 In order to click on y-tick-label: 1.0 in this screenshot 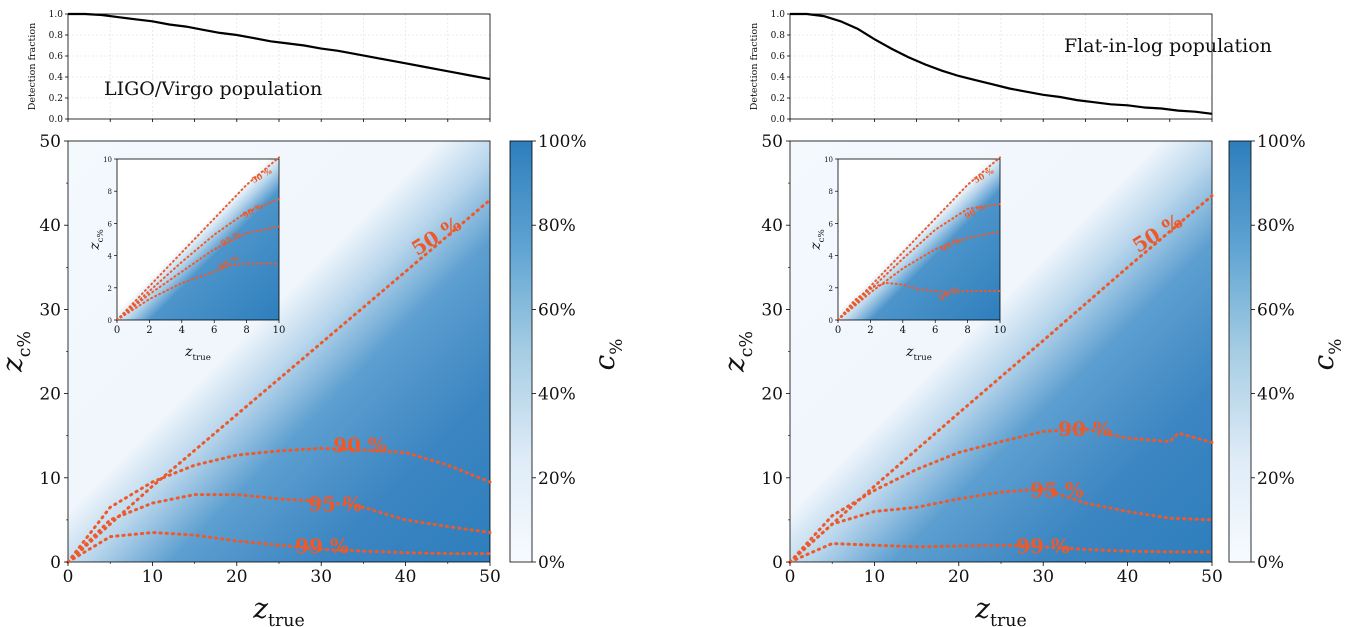, I will do `click(56, 15)`.